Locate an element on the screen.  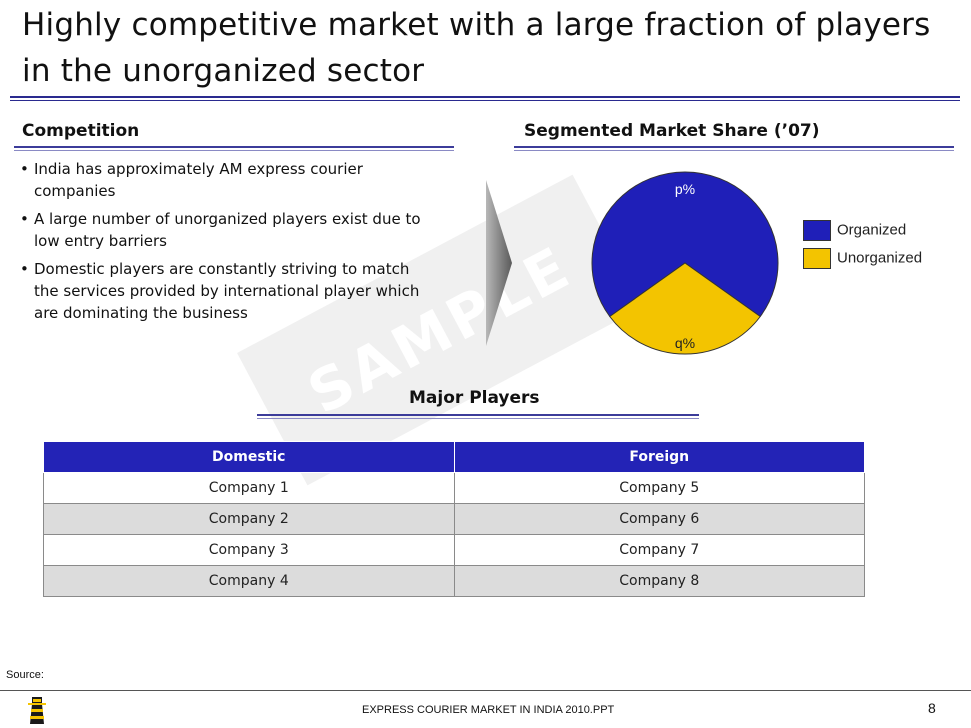
legend-swatch-organized is located at coordinates (817, 230).